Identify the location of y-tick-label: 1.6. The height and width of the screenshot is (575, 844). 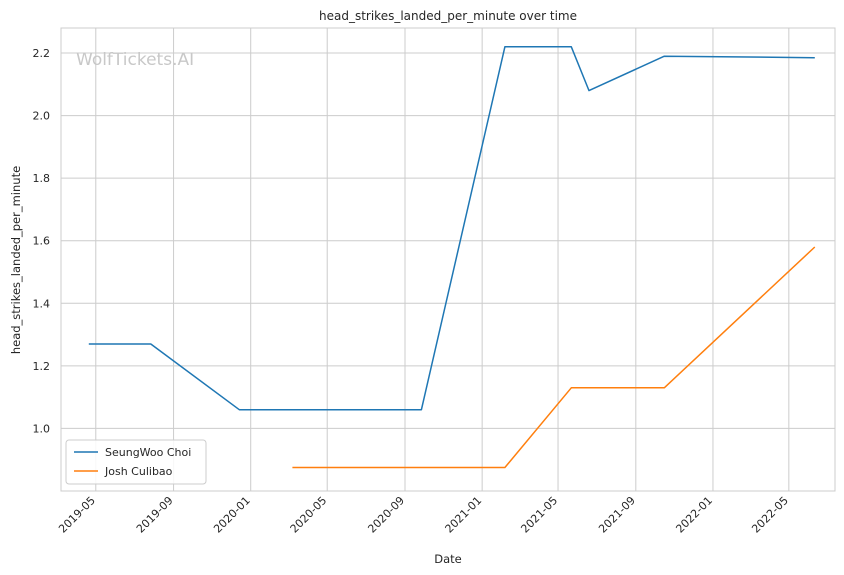
(42, 241).